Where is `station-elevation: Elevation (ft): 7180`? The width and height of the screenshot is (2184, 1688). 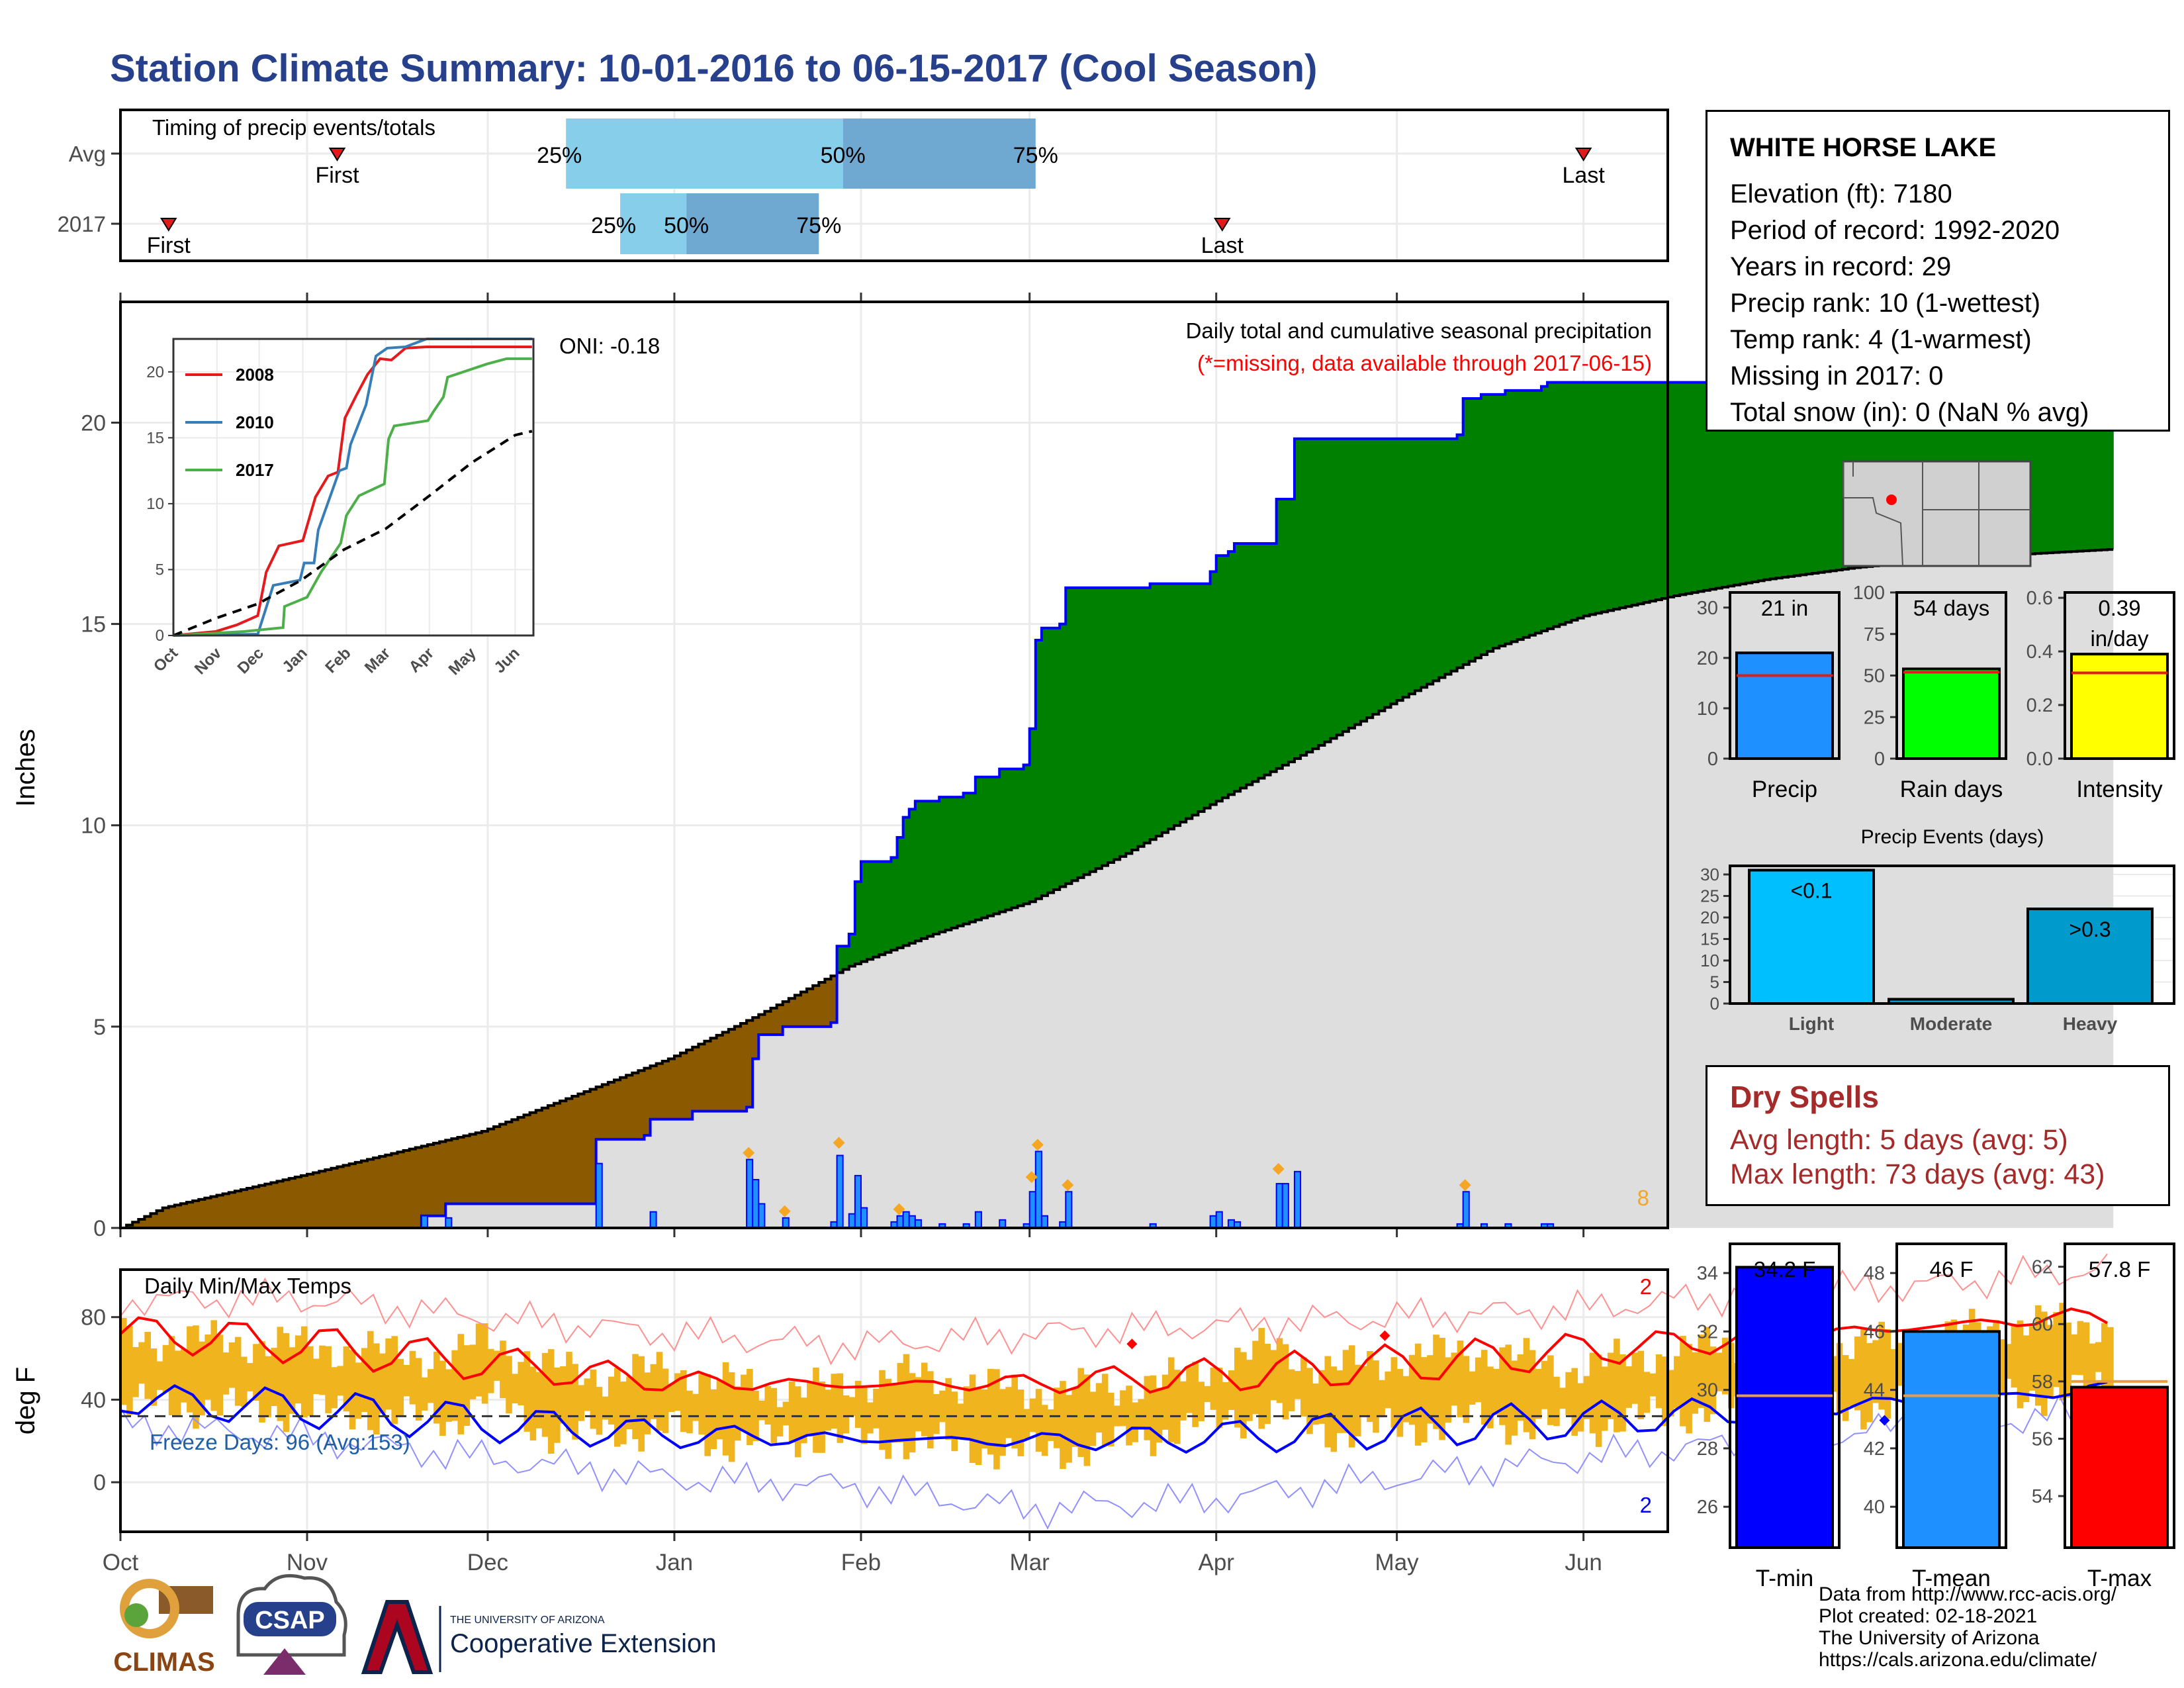 station-elevation: Elevation (ft): 7180 is located at coordinates (1841, 194).